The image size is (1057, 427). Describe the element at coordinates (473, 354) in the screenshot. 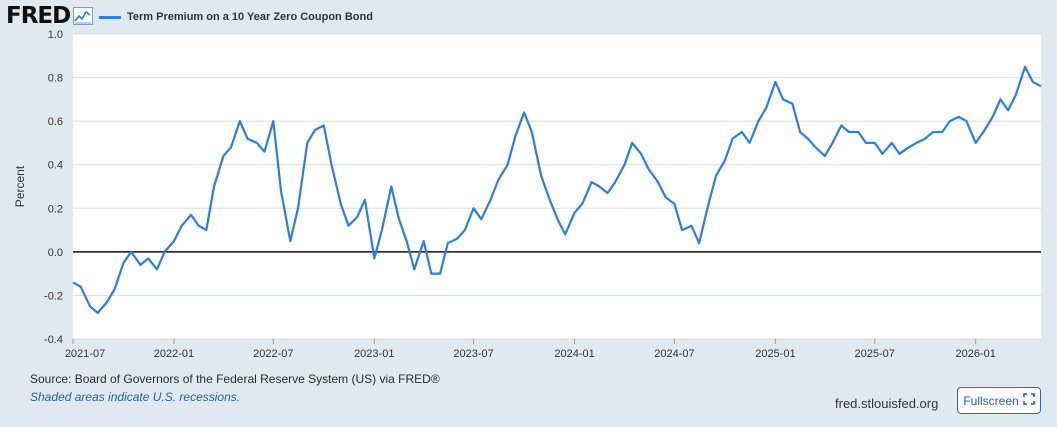

I see `x-tick-label: 2023-07` at that location.